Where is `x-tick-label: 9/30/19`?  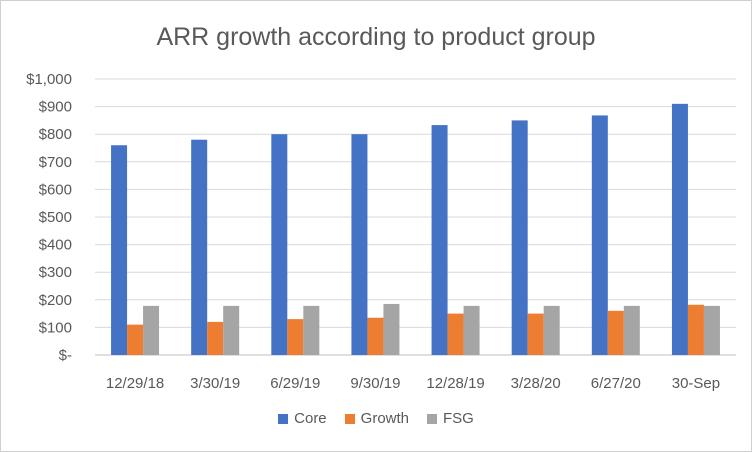
x-tick-label: 9/30/19 is located at coordinates (375, 383).